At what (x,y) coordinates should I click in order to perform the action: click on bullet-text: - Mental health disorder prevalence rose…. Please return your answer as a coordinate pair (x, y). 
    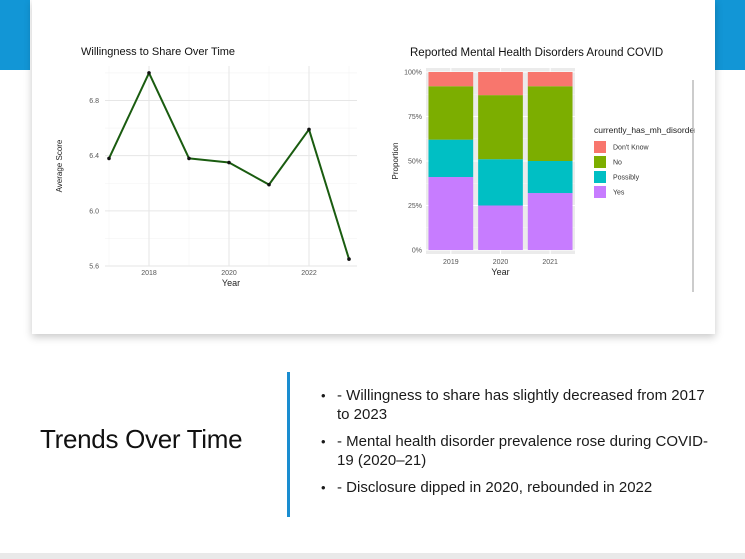
    Looking at the image, I should click on (523, 451).